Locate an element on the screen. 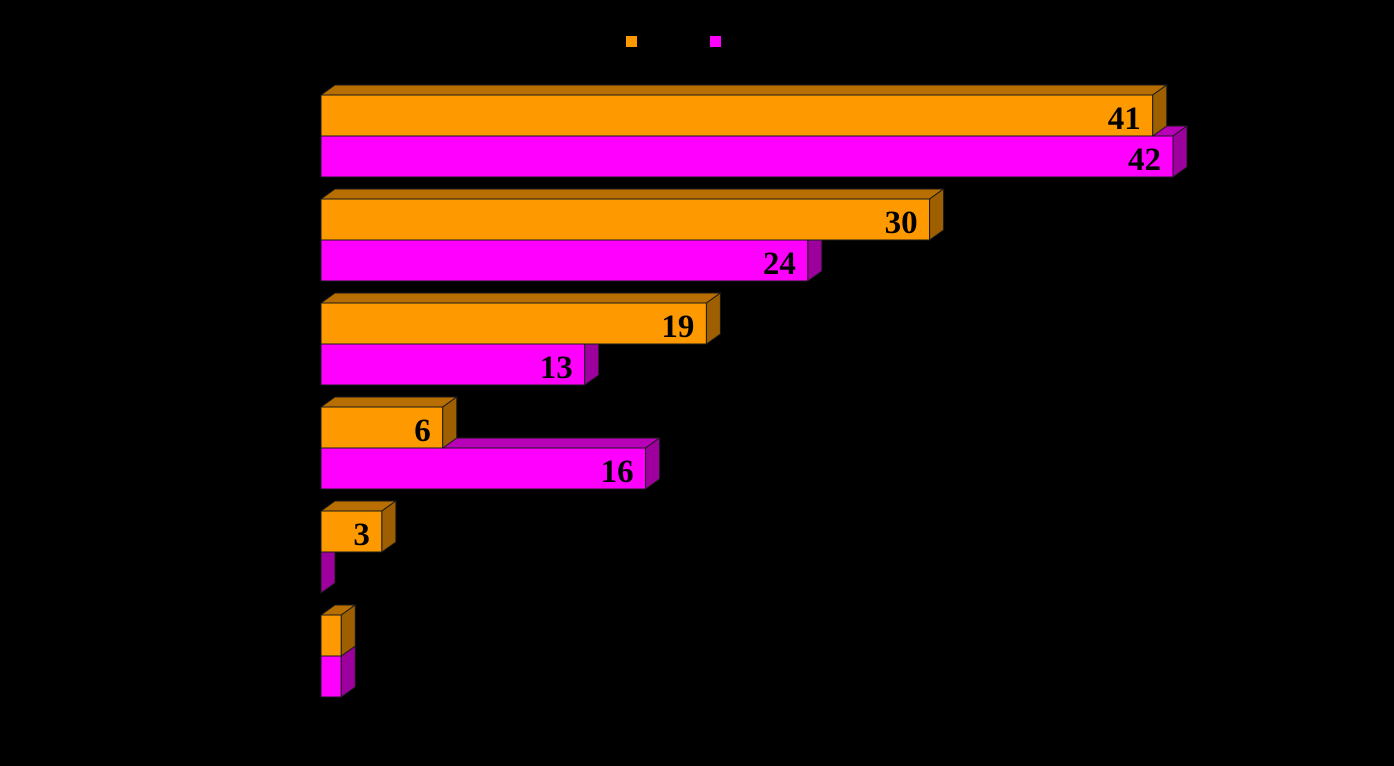 Image resolution: width=1394 pixels, height=766 pixels. data-label-series-2-group-2: 24 is located at coordinates (779, 264).